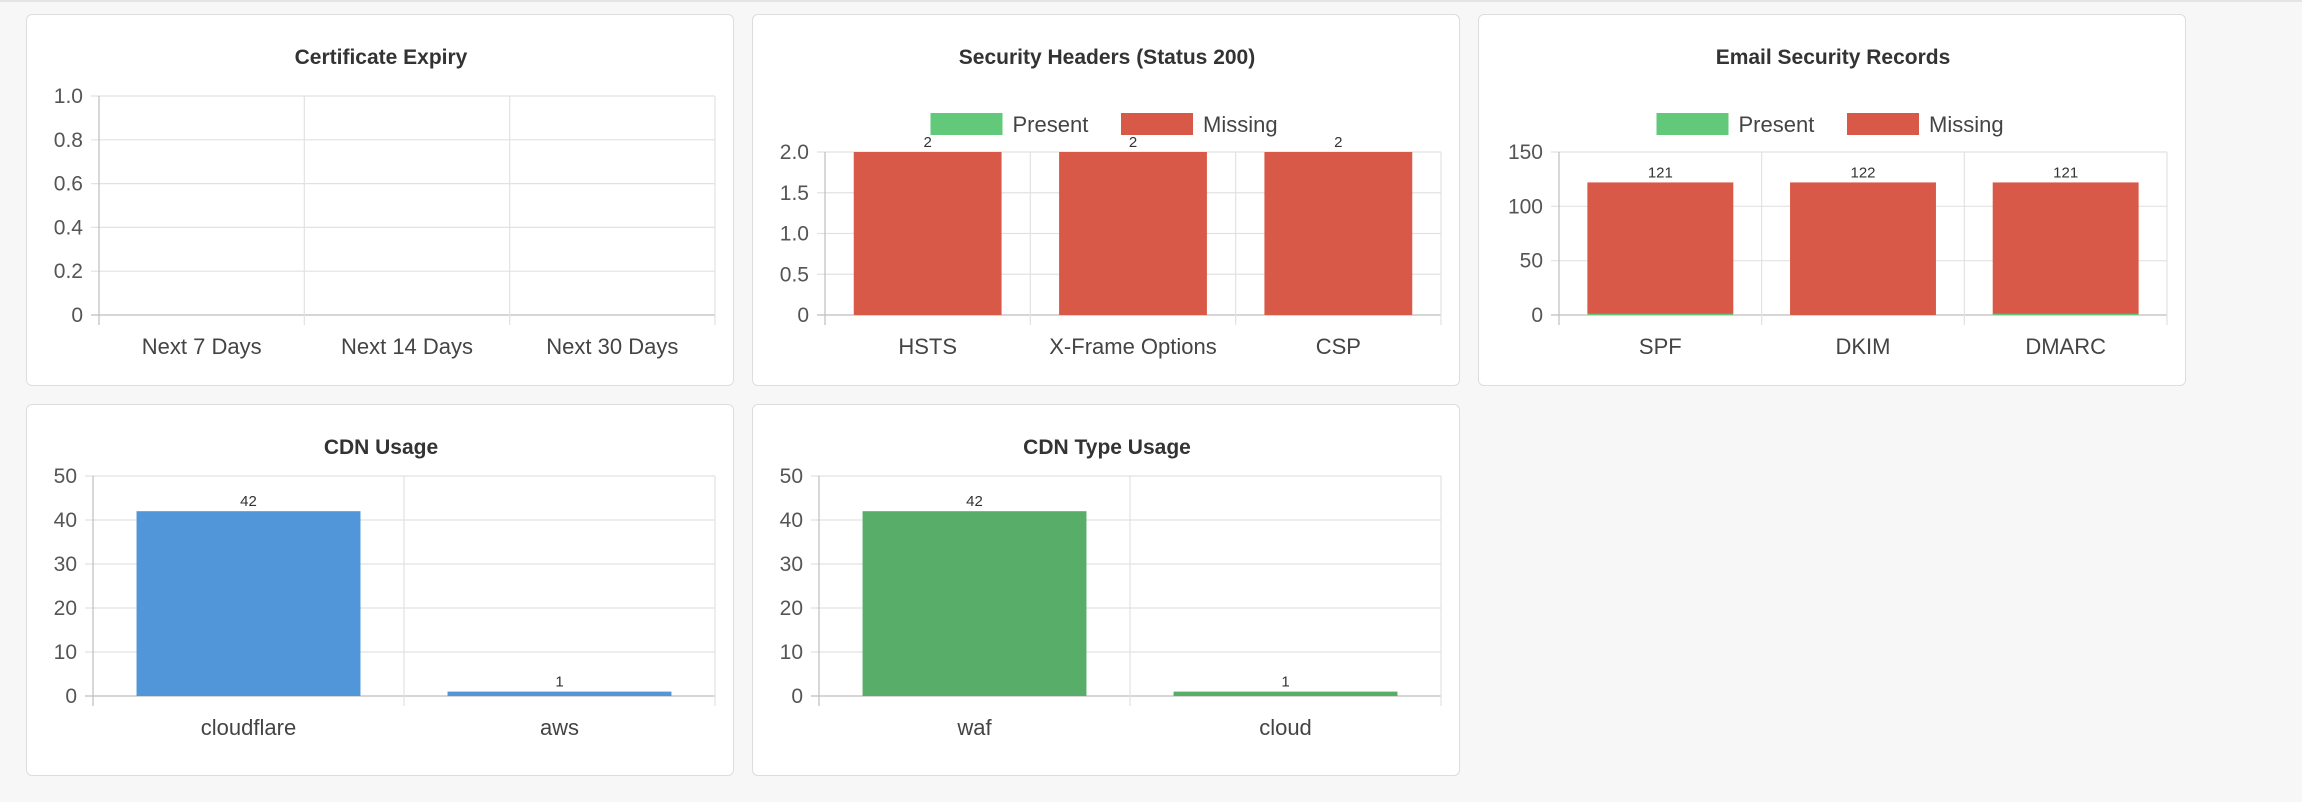  Describe the element at coordinates (1833, 57) in the screenshot. I see `chart-title: Email Security Records` at that location.